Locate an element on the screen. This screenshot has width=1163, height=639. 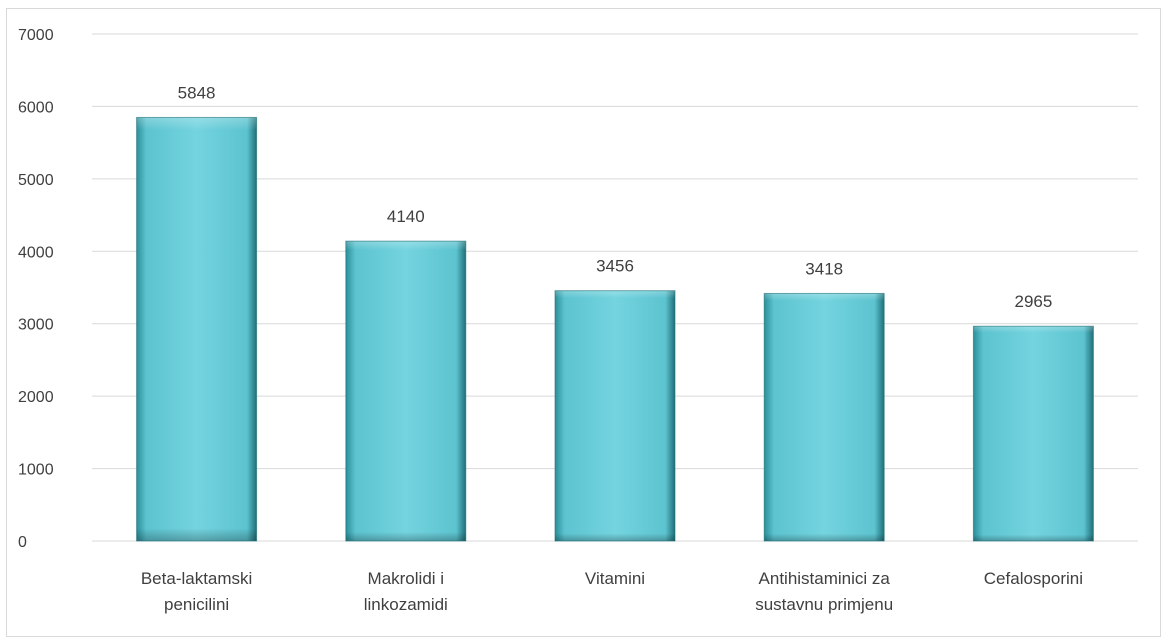
y-tick-label: 6000 is located at coordinates (36, 107).